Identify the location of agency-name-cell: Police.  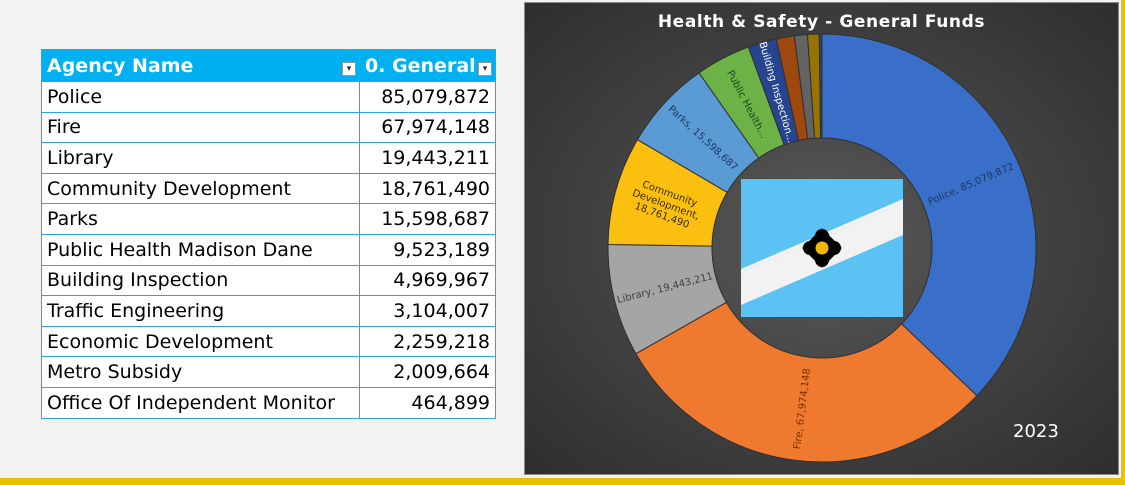
(200, 97).